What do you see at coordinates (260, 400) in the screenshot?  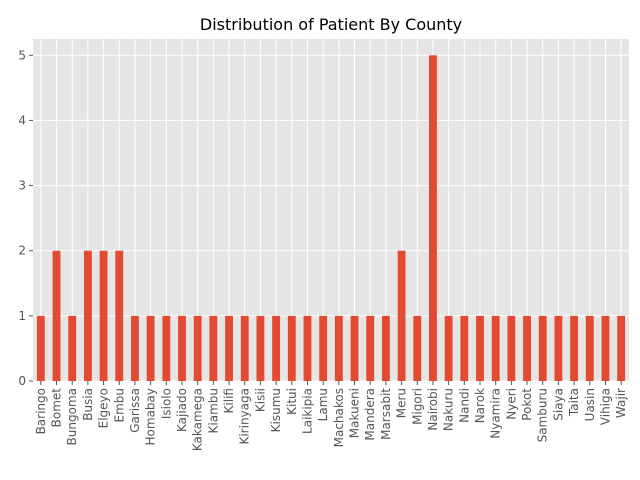 I see `x-tick-label: Kisii` at bounding box center [260, 400].